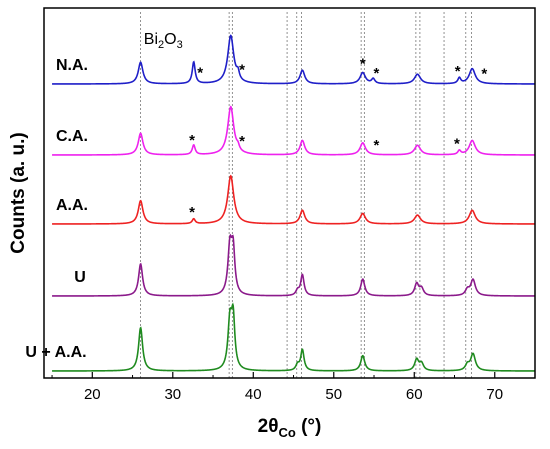  I want to click on x-tick-label: 70, so click(494, 394).